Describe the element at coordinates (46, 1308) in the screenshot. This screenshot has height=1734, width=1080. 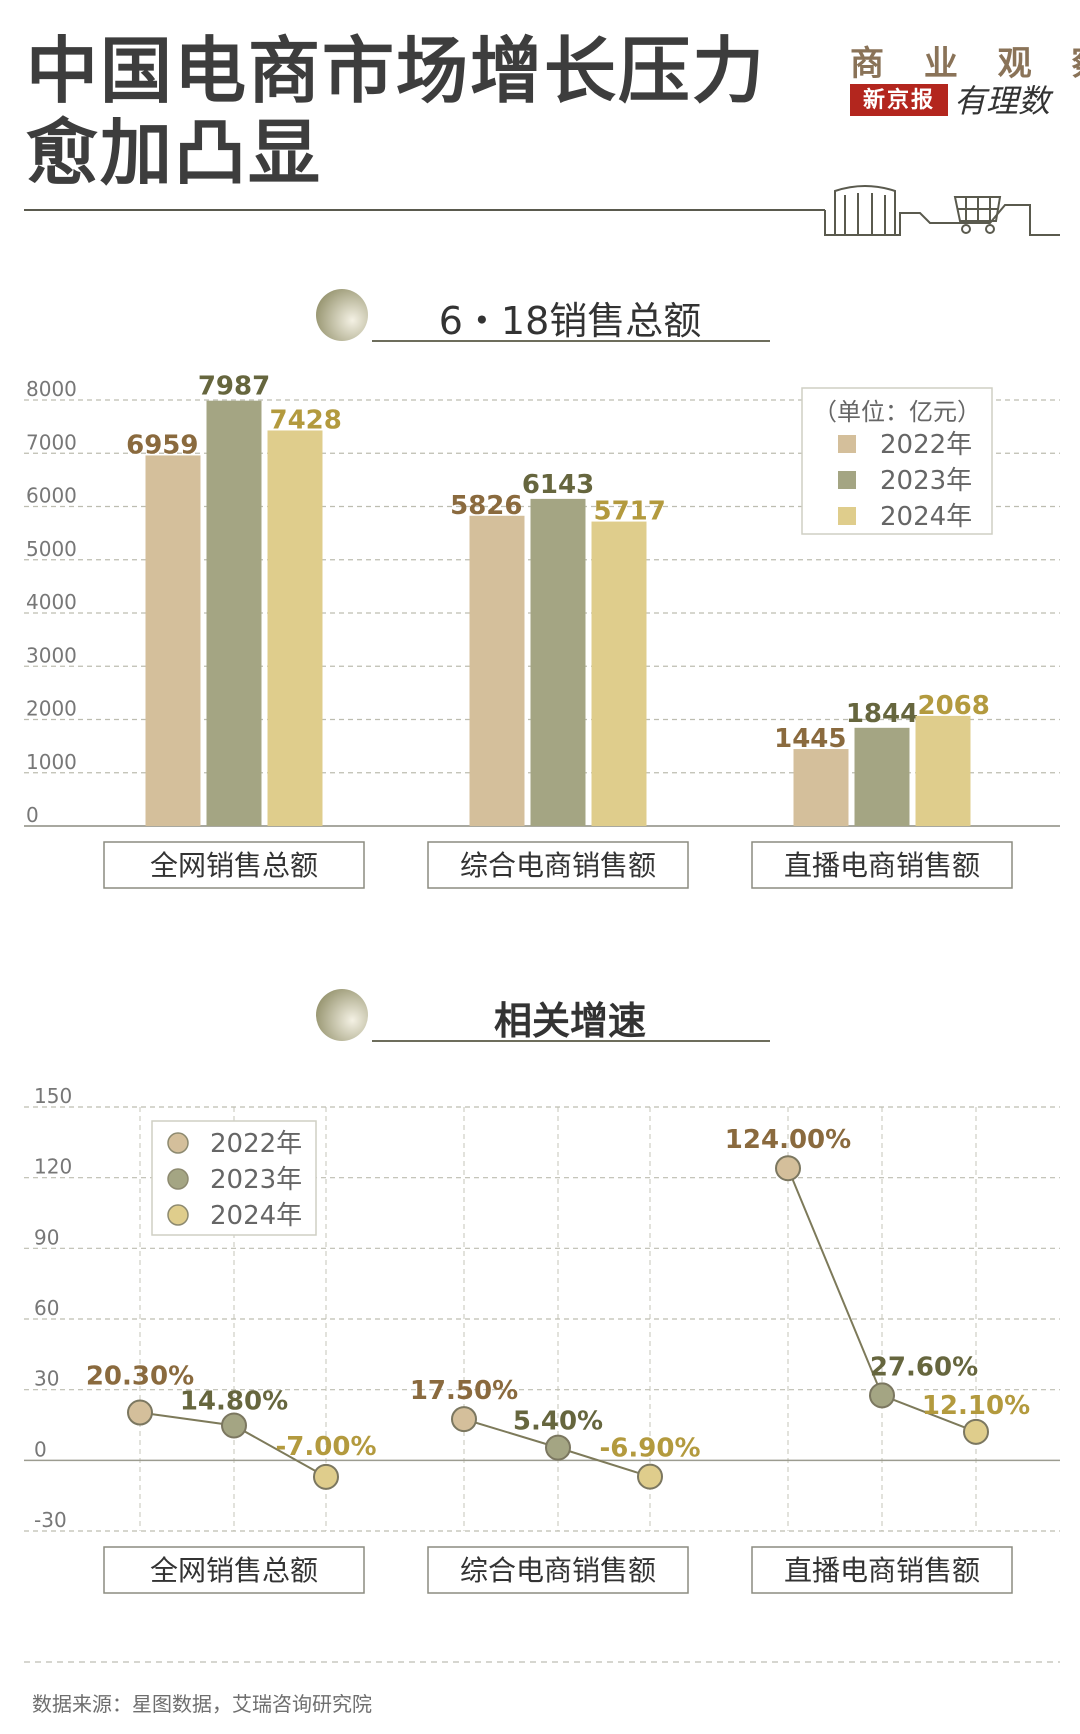
I see `y-tick-label: 60` at that location.